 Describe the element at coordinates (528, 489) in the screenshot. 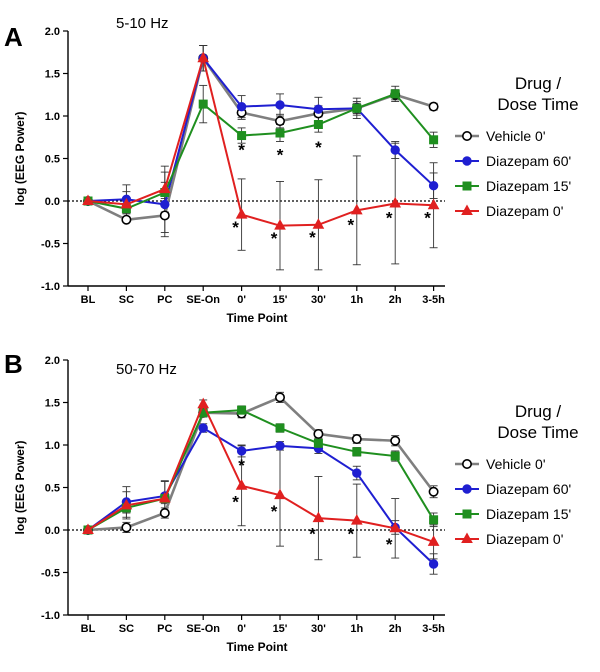

I see `legend-label: Diazepam 60'` at that location.